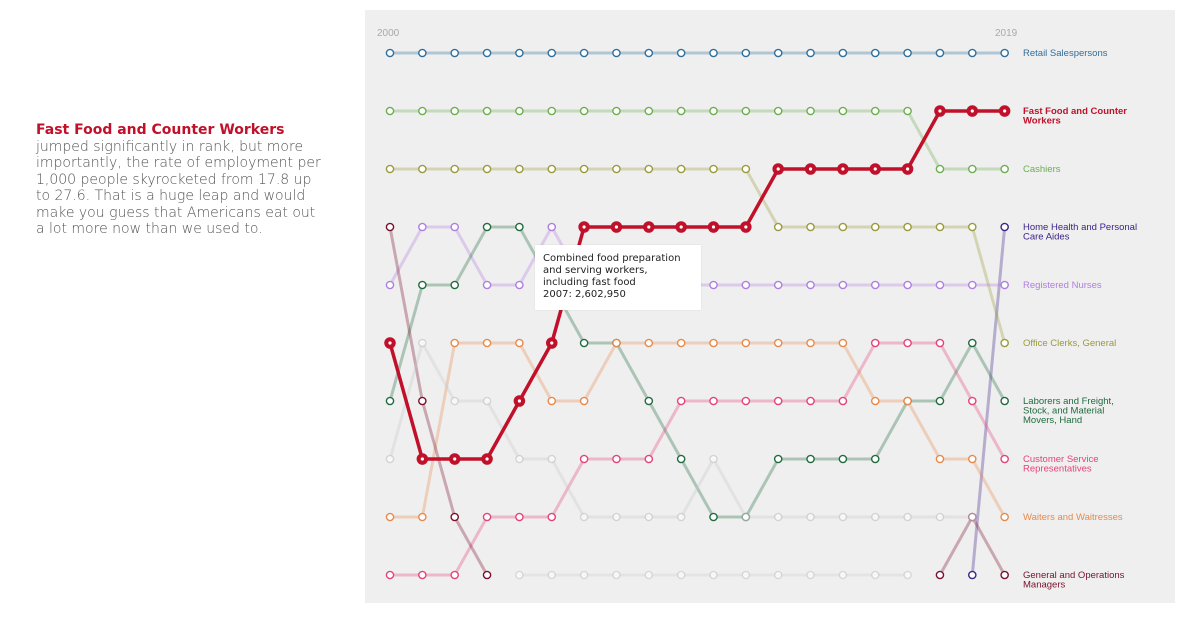 The image size is (1200, 621). Describe the element at coordinates (810, 401) in the screenshot. I see `data-point-customer-service-representatives-2013` at that location.